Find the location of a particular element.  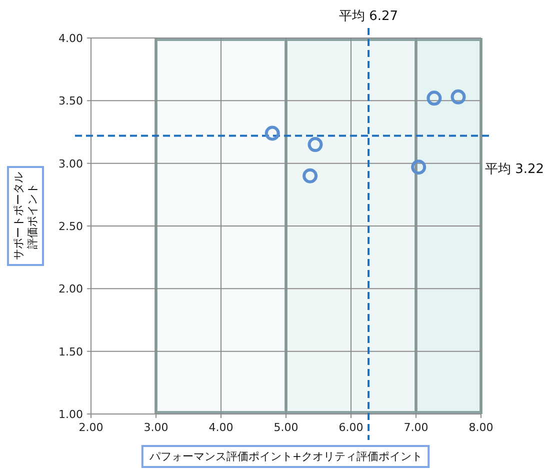

x-tick-label: 6.00 is located at coordinates (351, 427).